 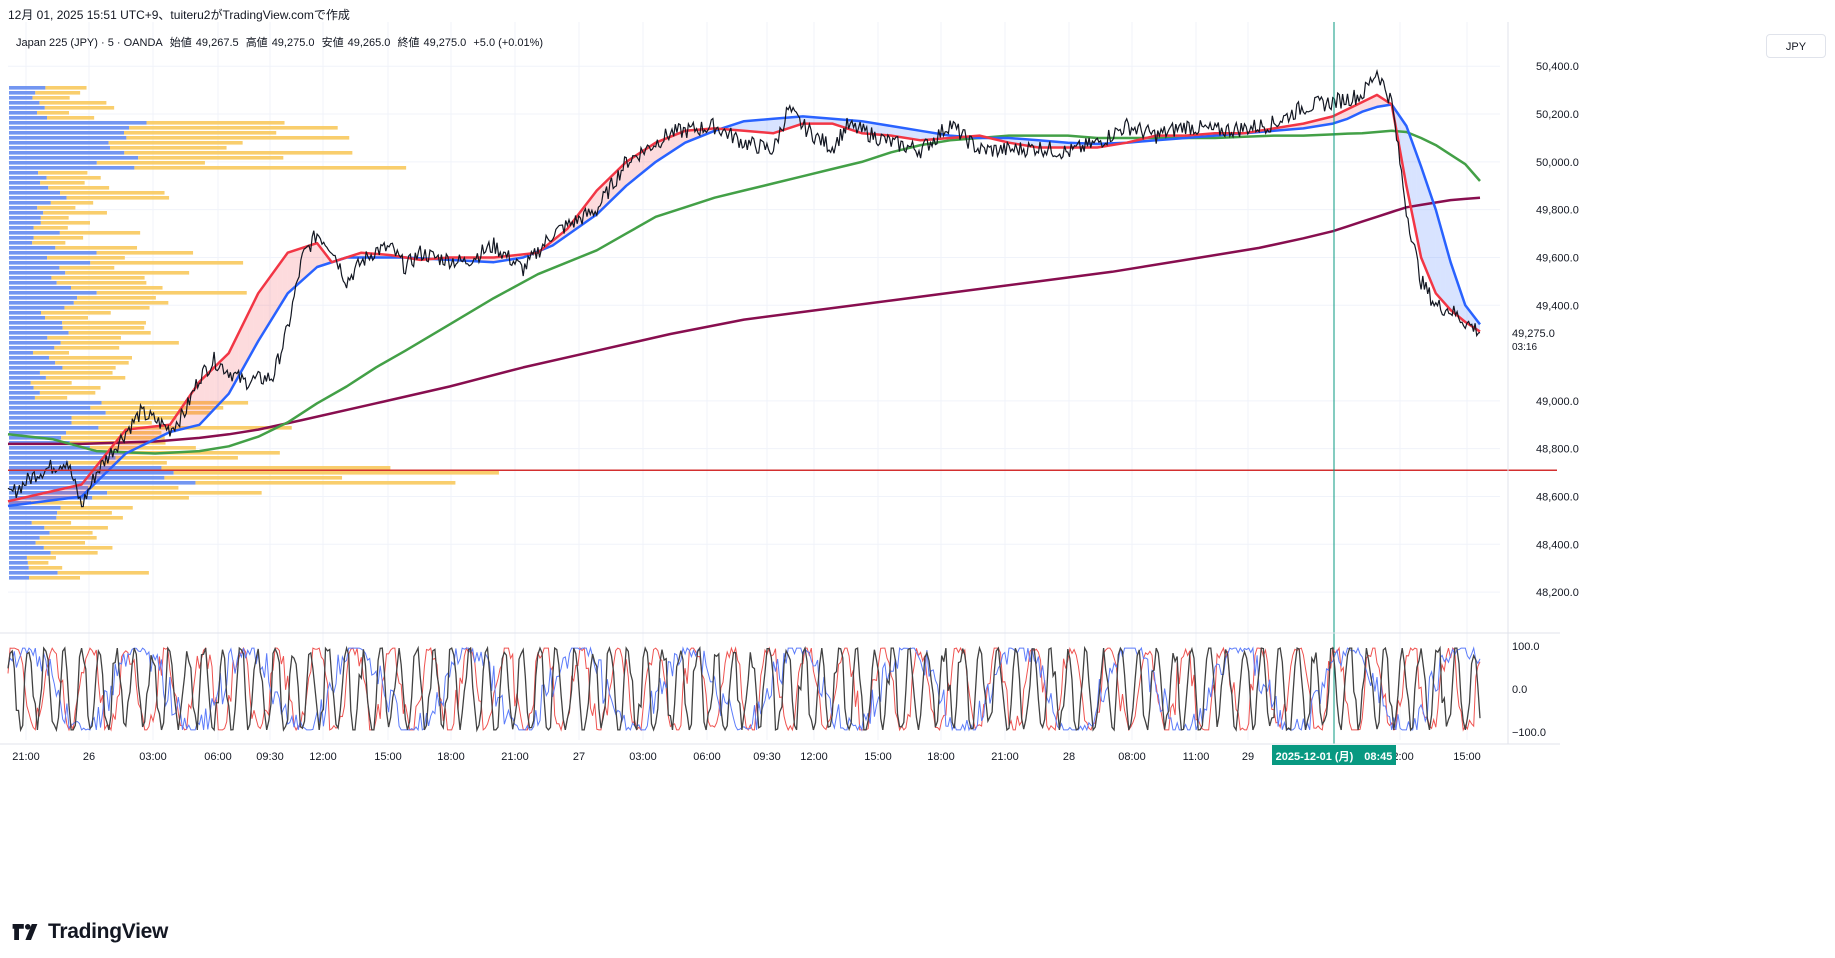 What do you see at coordinates (89, 43) in the screenshot?
I see `symbol-name: Japan 225 (JPY) · 5 · OANDA` at bounding box center [89, 43].